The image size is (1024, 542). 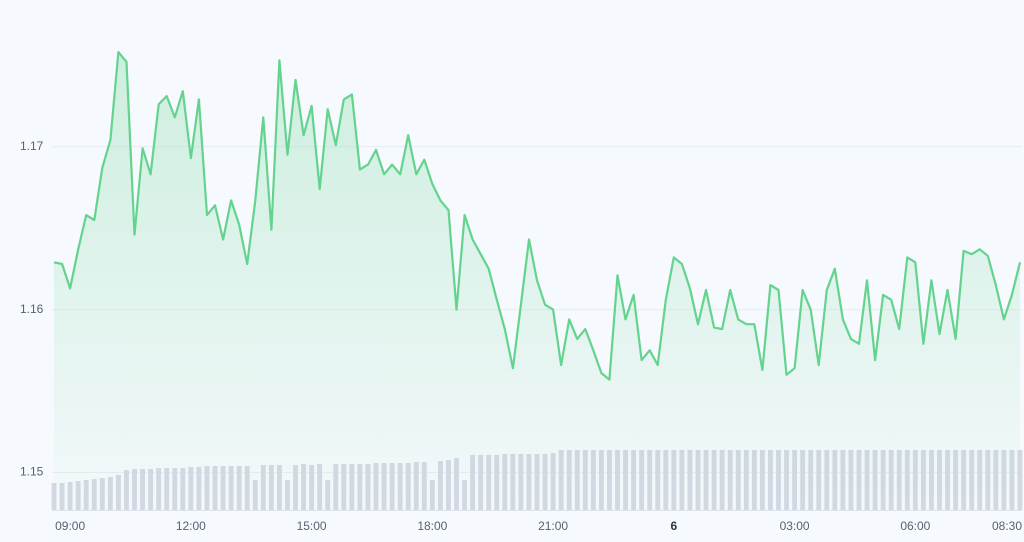 What do you see at coordinates (32, 146) in the screenshot?
I see `y-tick-label: 1.17` at bounding box center [32, 146].